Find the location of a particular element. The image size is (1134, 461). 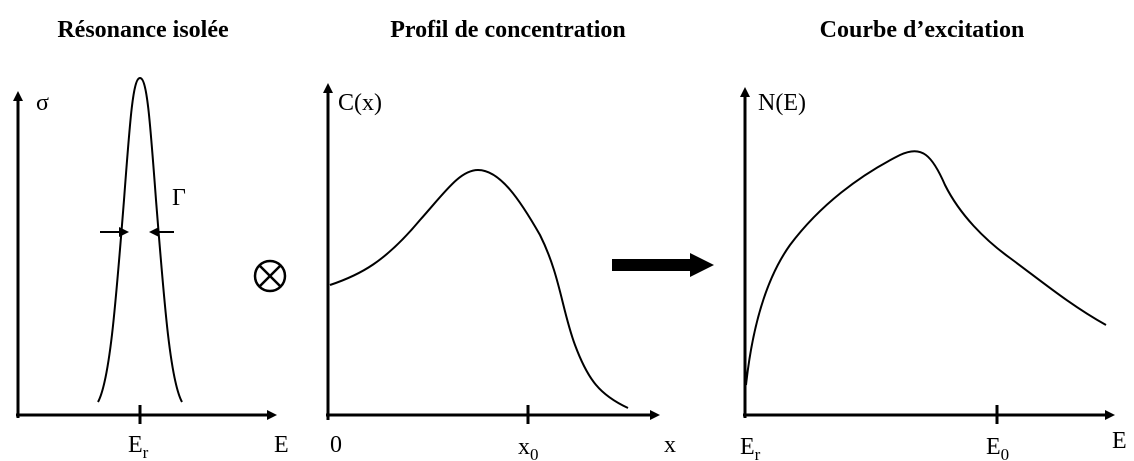

origin-label: Er is located at coordinates (750, 447).